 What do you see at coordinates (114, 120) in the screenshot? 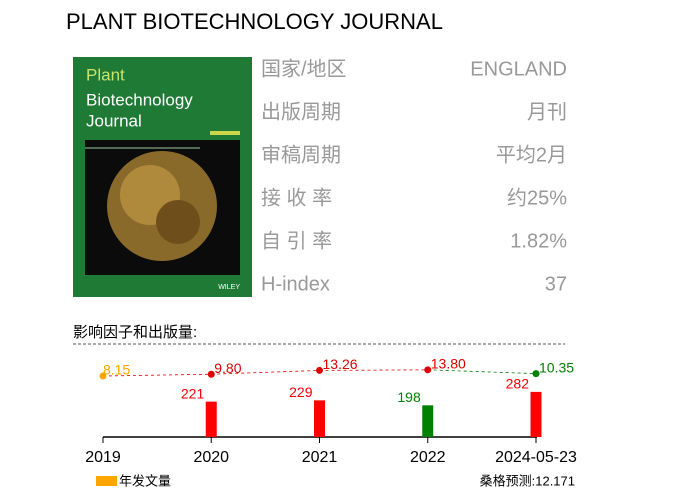
I see `cover-text: Journal` at bounding box center [114, 120].